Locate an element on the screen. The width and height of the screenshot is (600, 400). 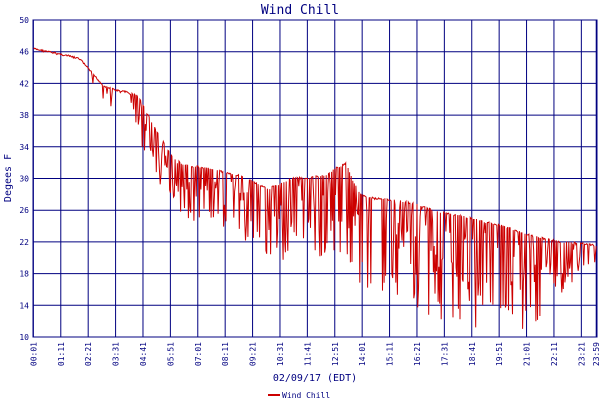
x-tick-label: 09:21 is located at coordinates (253, 354).